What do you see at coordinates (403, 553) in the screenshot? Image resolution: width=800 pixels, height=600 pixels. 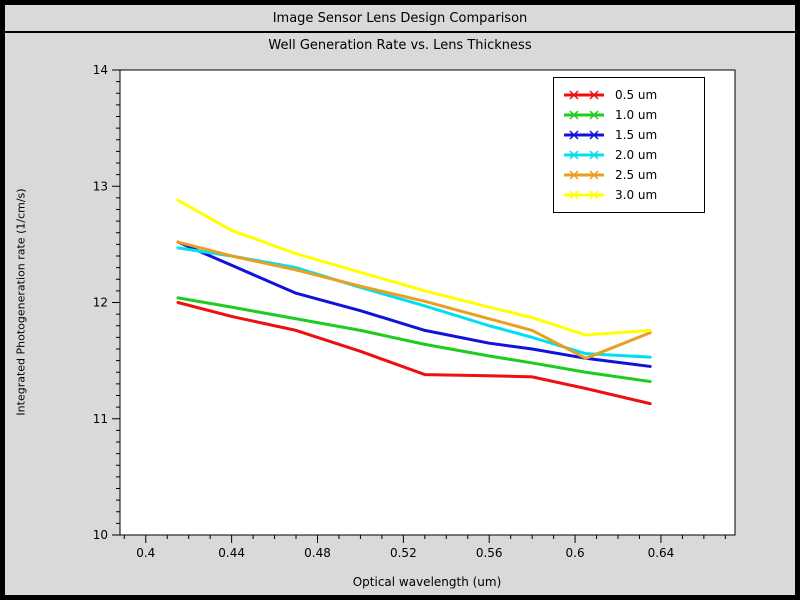 I see `x-tick-label: 0.52` at bounding box center [403, 553].